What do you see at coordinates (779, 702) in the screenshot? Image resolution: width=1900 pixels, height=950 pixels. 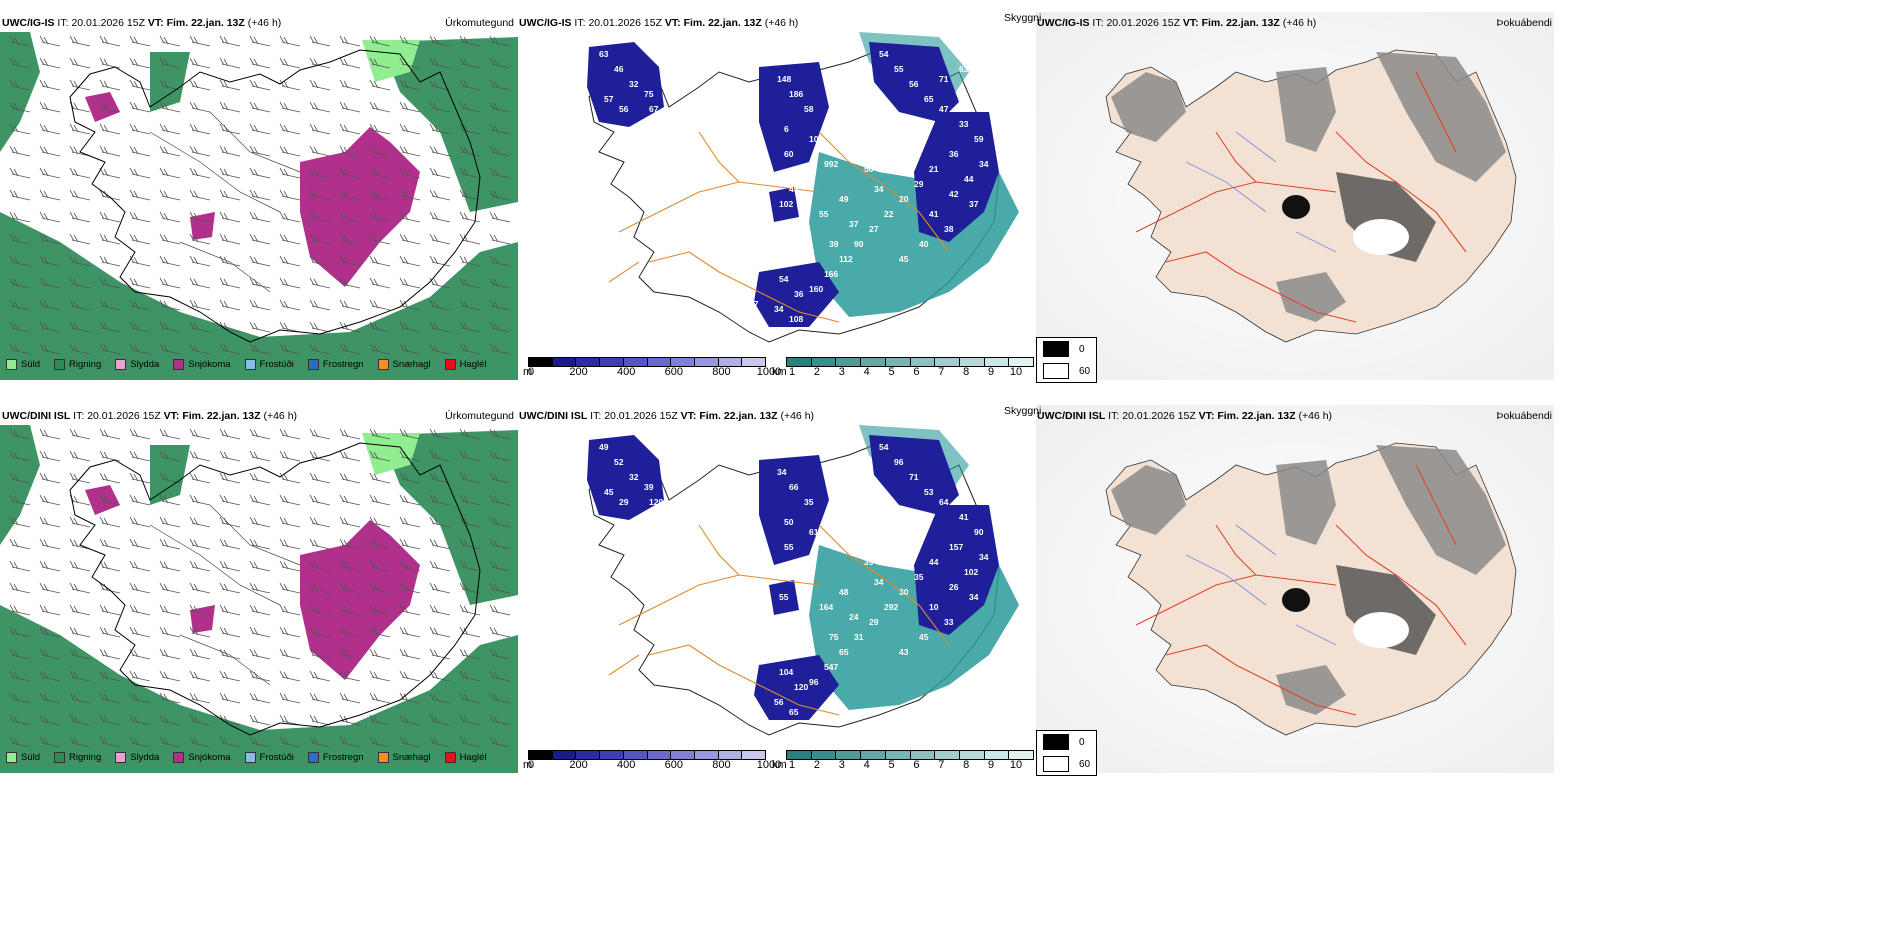 I see `cloud-base-label: 56` at bounding box center [779, 702].